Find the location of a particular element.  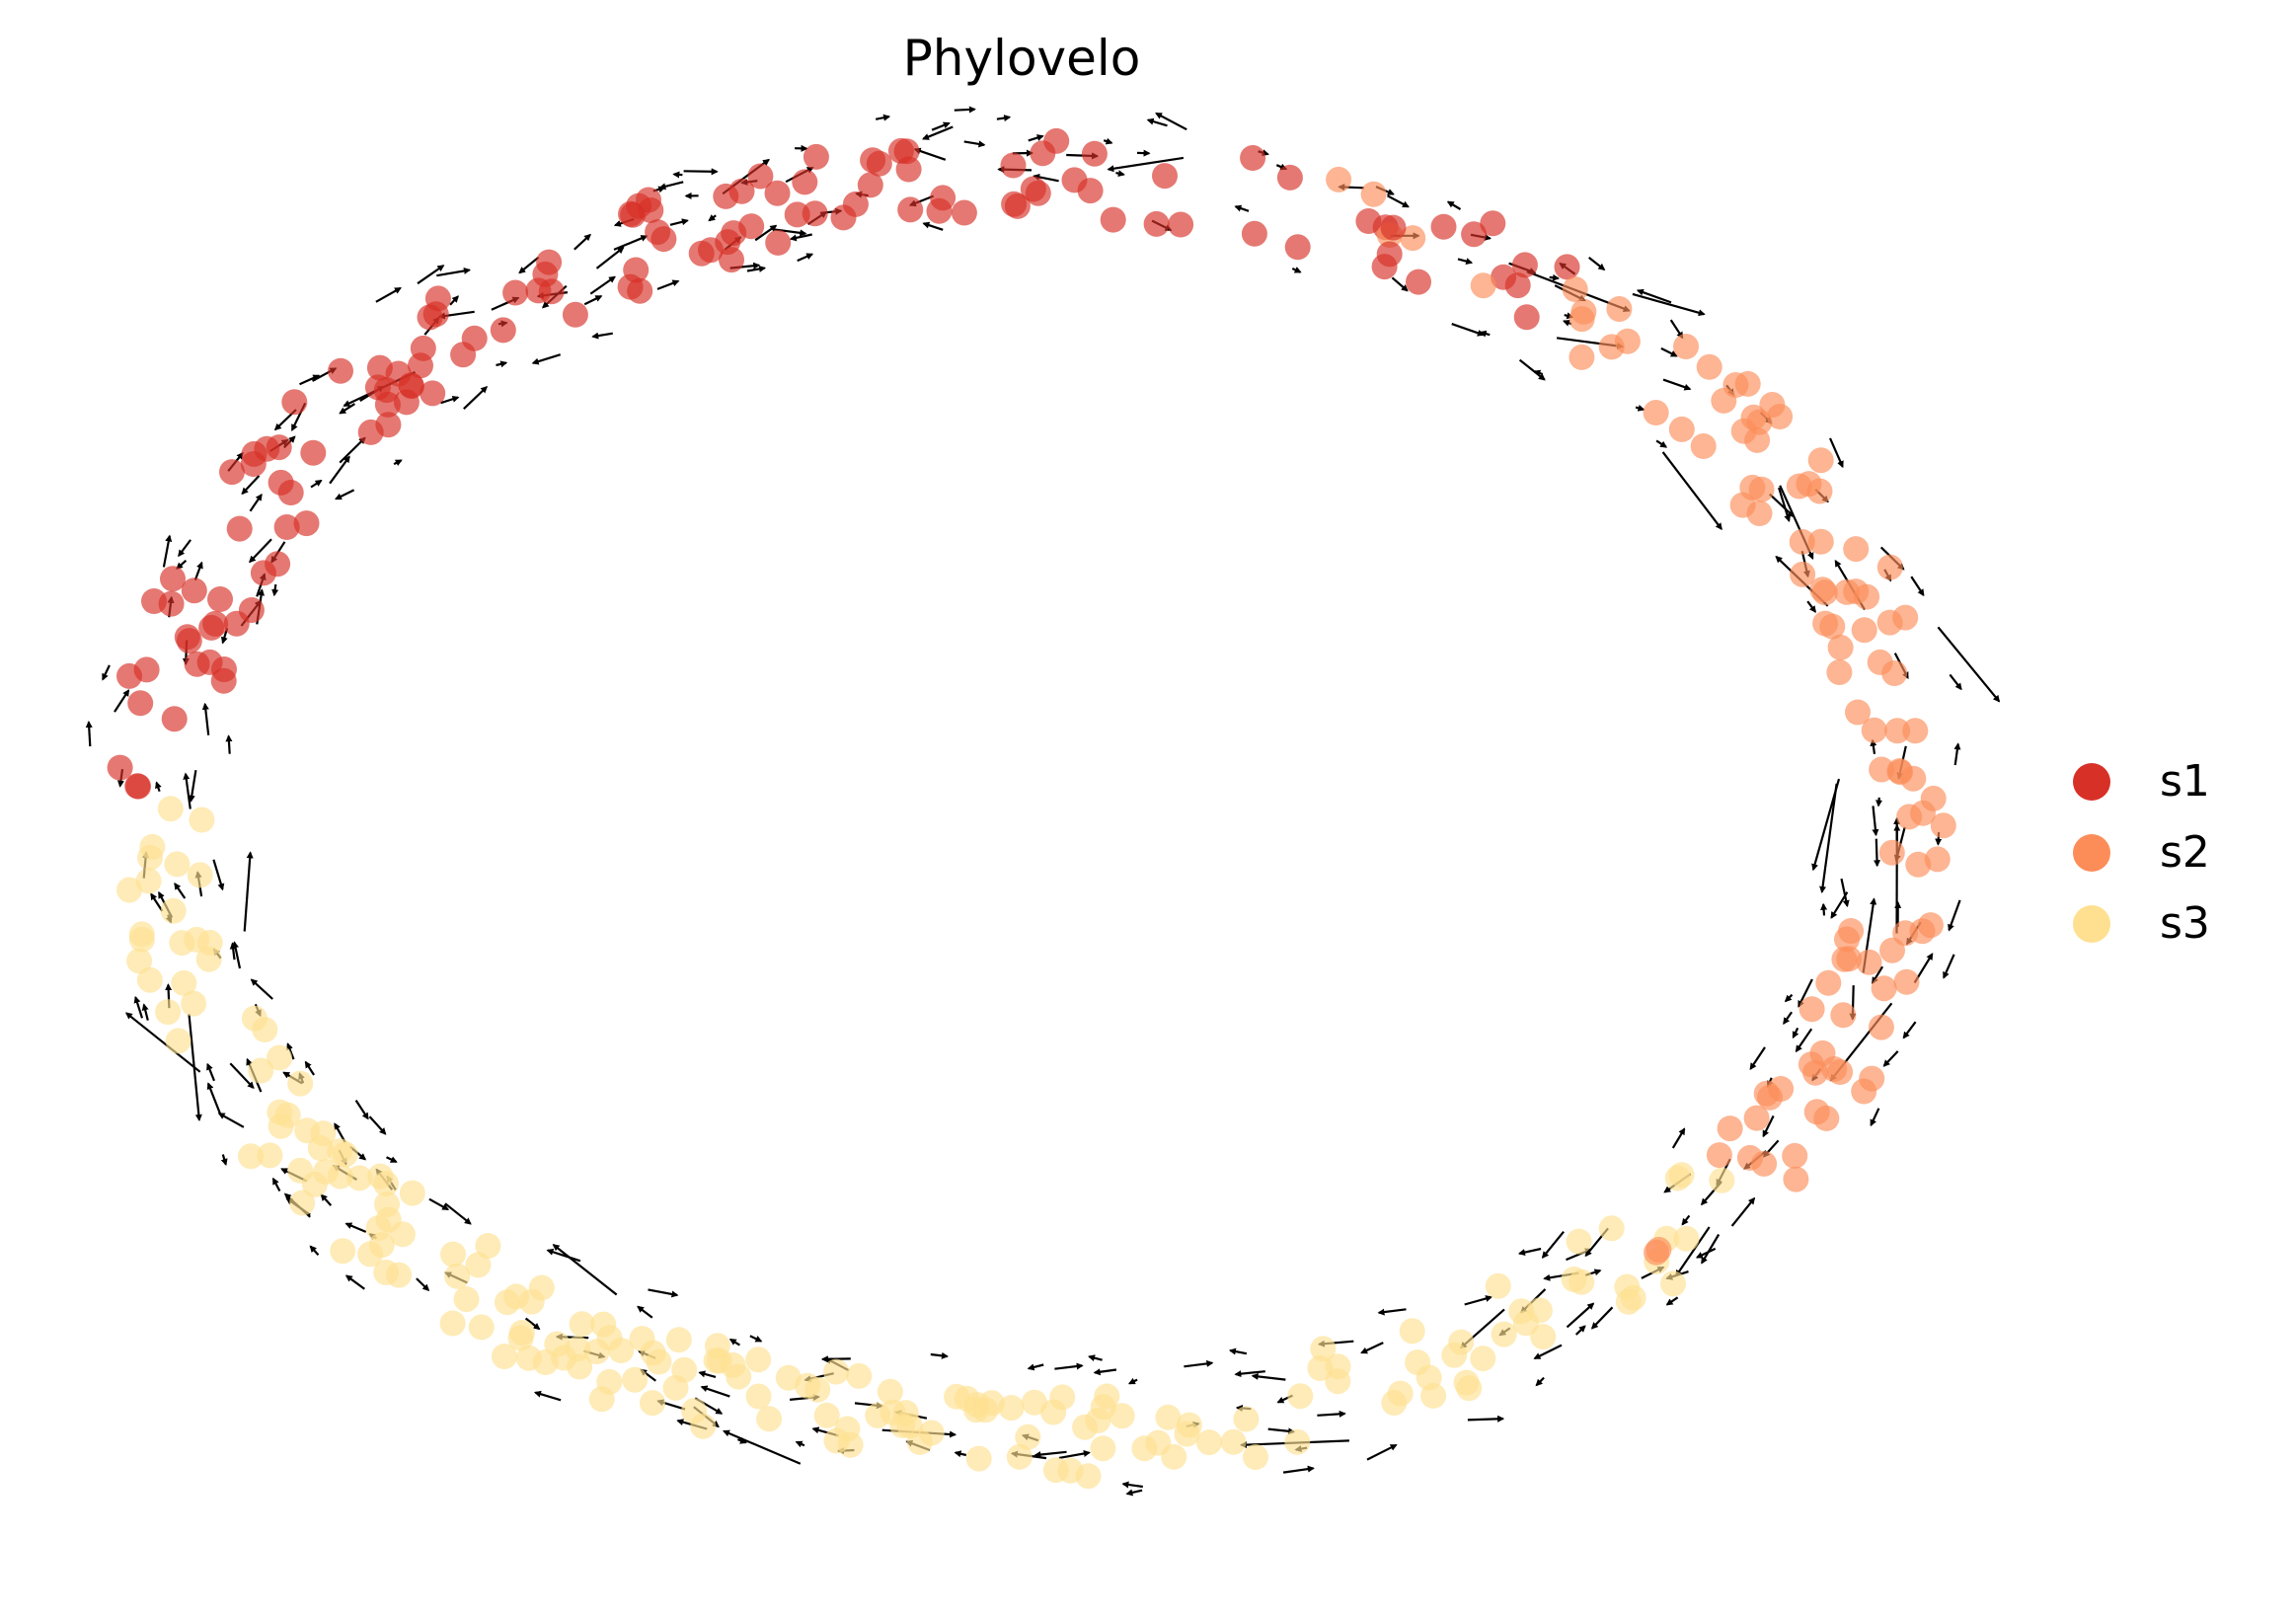

legend-label-s3: s3 is located at coordinates (2185, 924).